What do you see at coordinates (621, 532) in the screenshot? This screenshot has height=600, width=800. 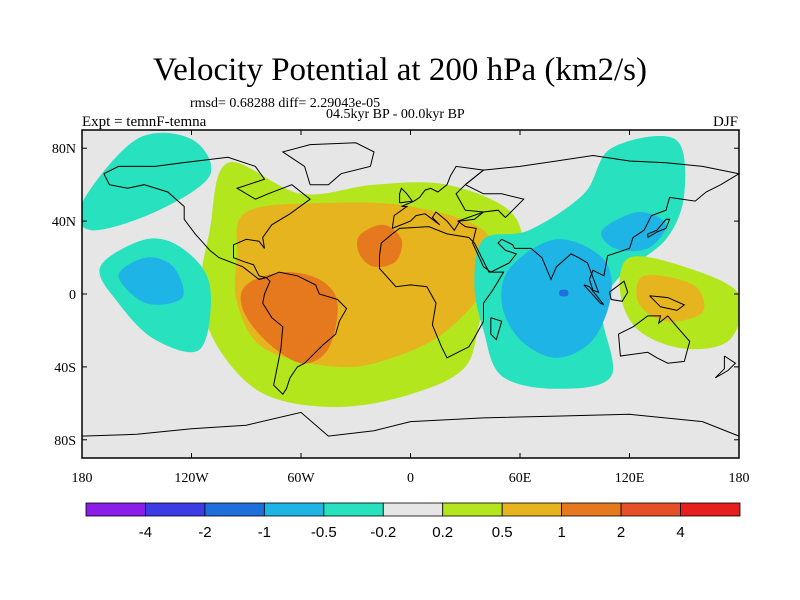 I see `colorbar-label: 2` at bounding box center [621, 532].